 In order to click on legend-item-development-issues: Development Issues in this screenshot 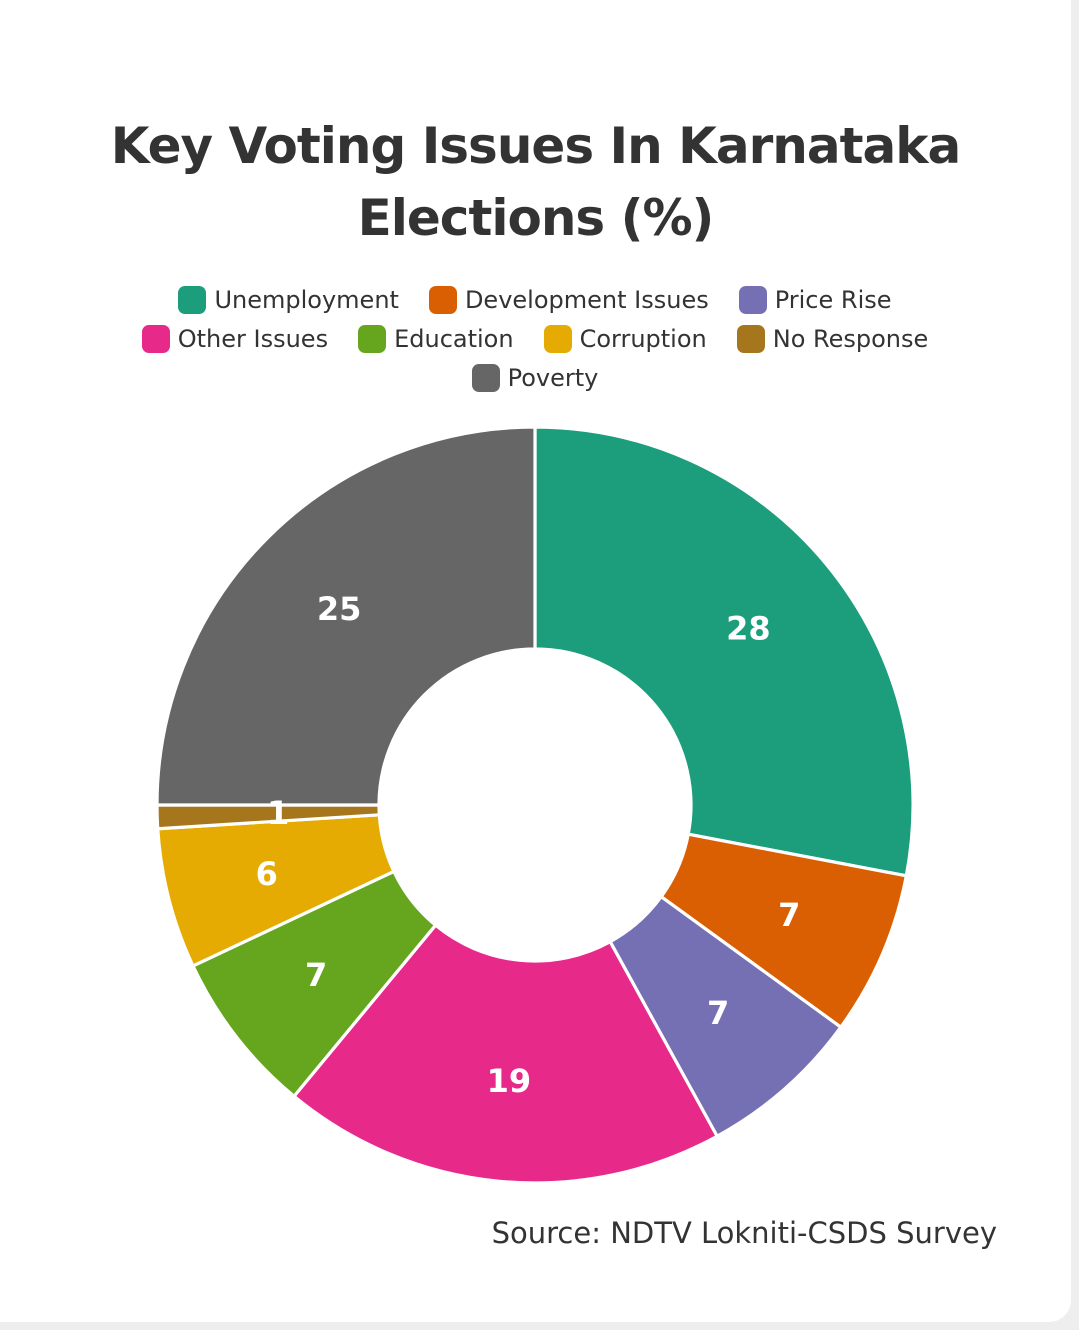, I will do `click(568, 299)`.